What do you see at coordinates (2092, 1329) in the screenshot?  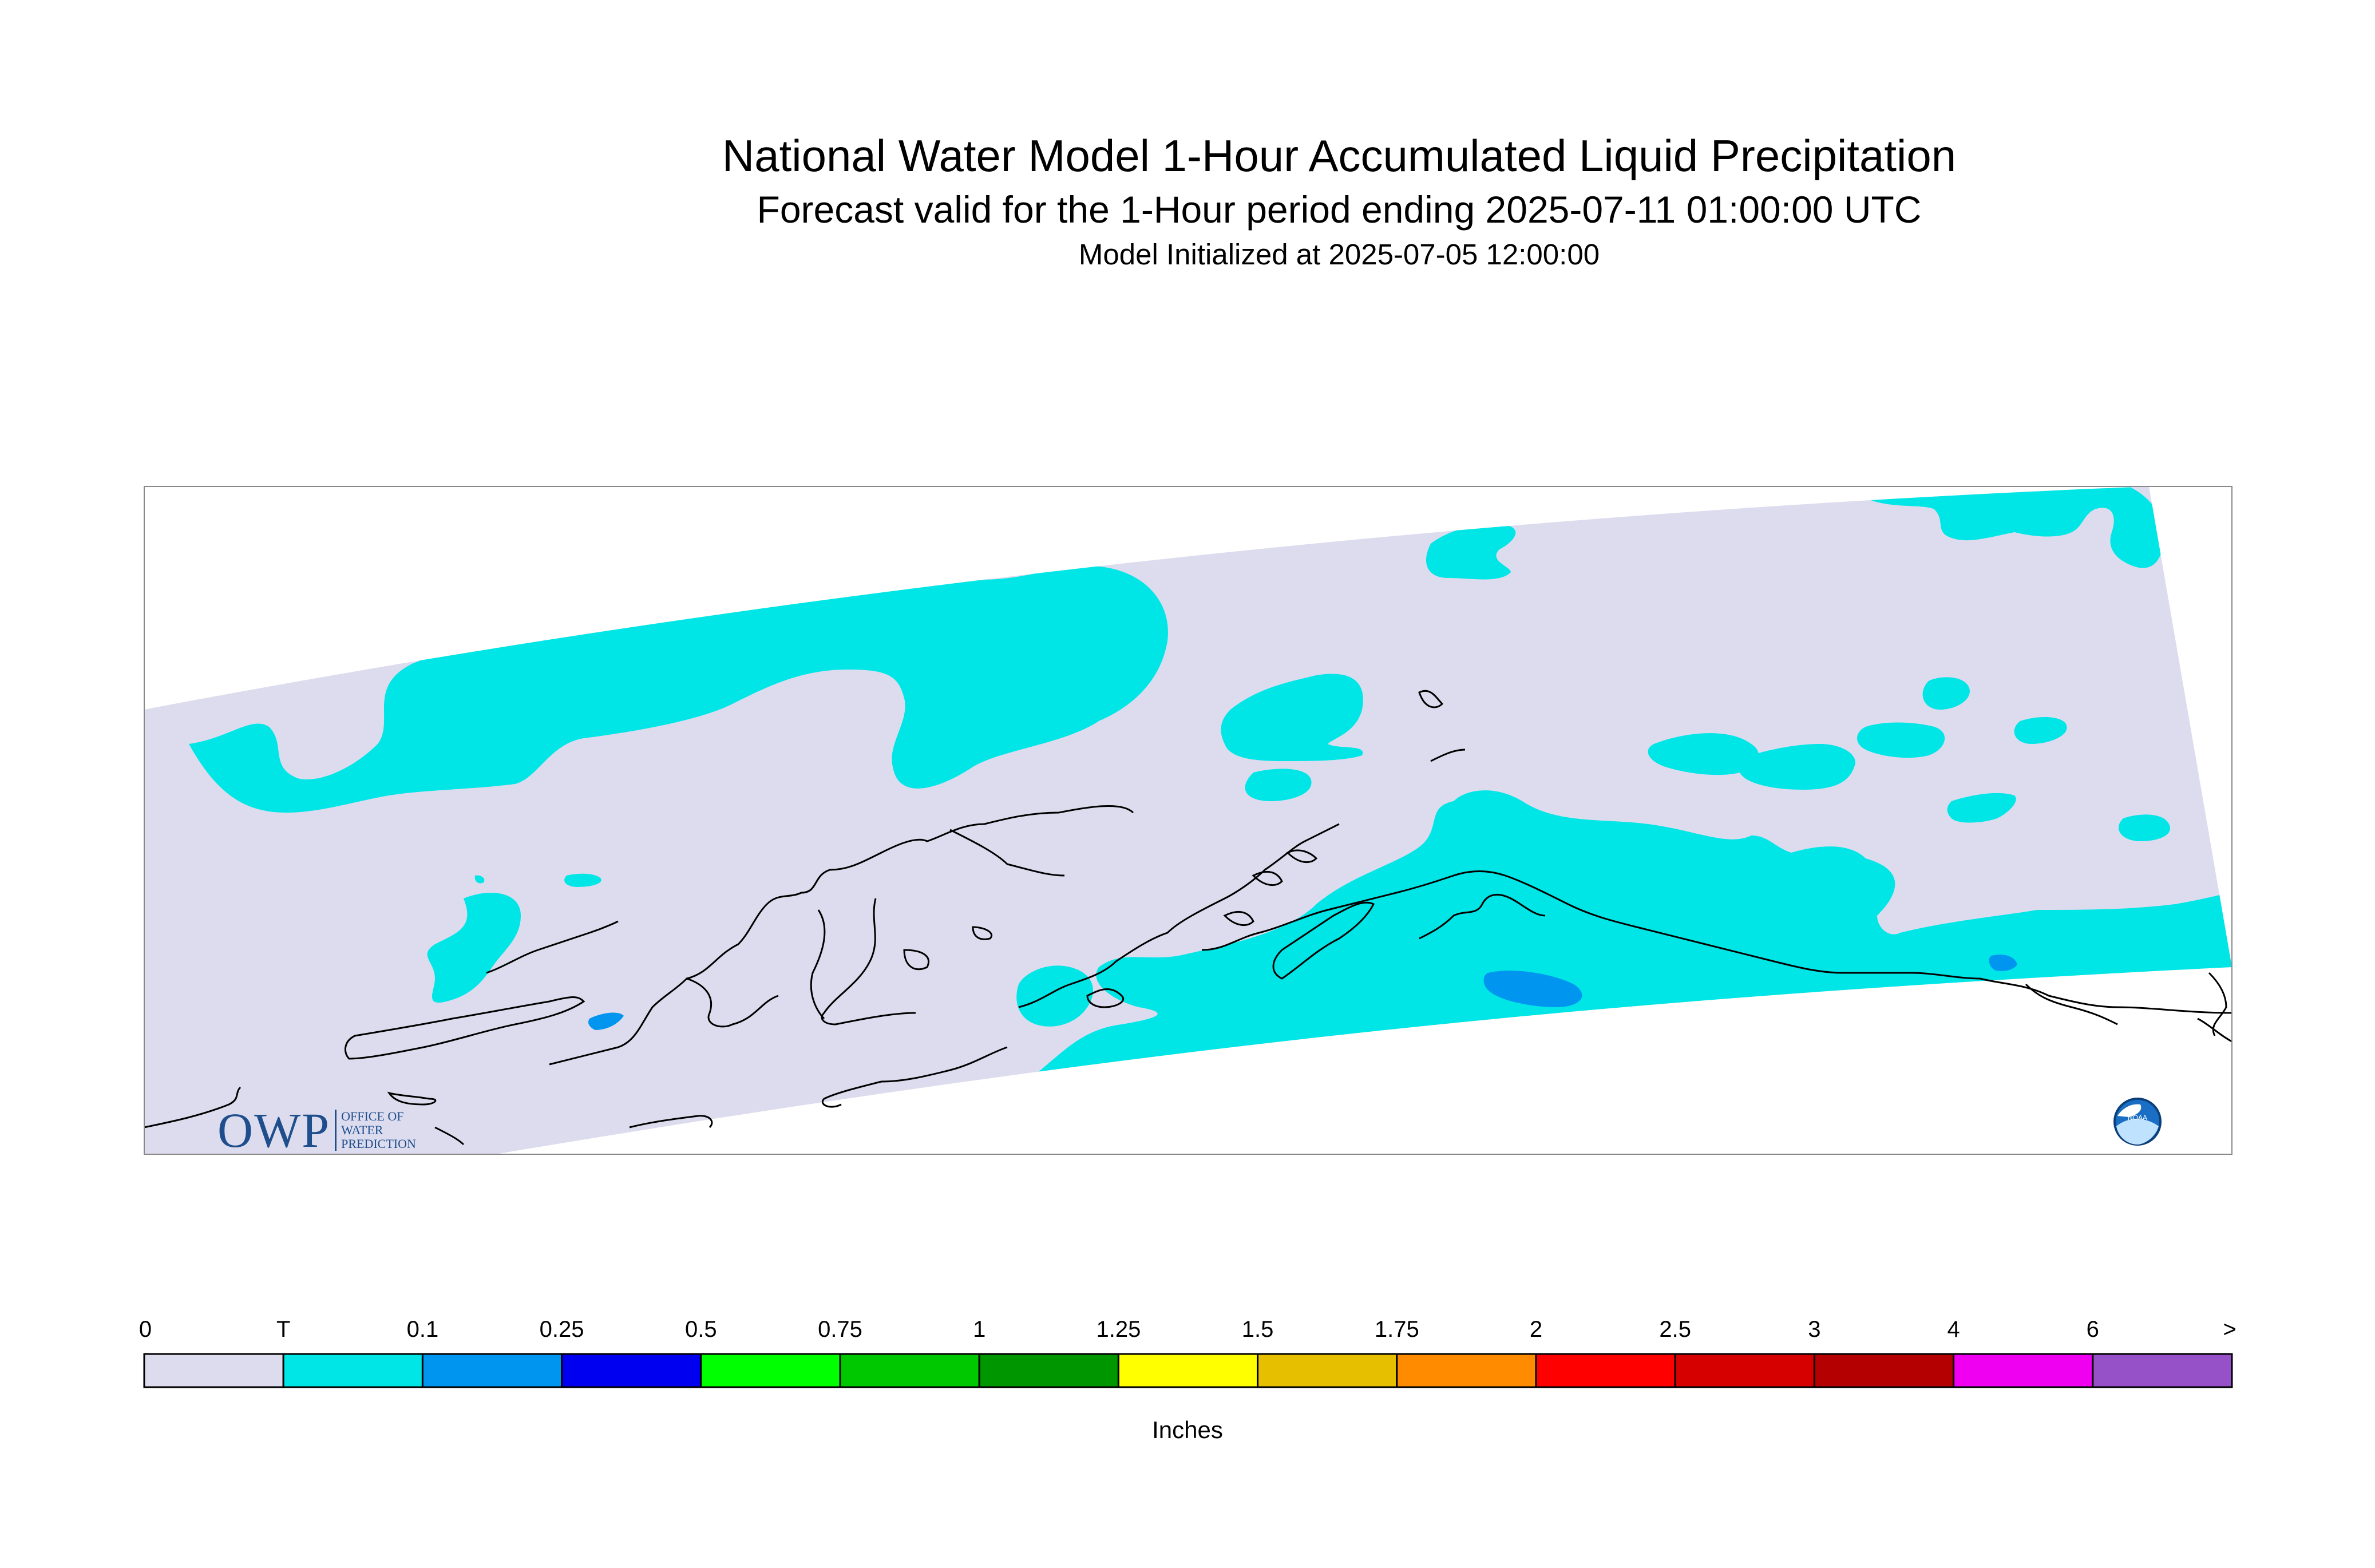 I see `colorbar-tick-label: 6` at bounding box center [2092, 1329].